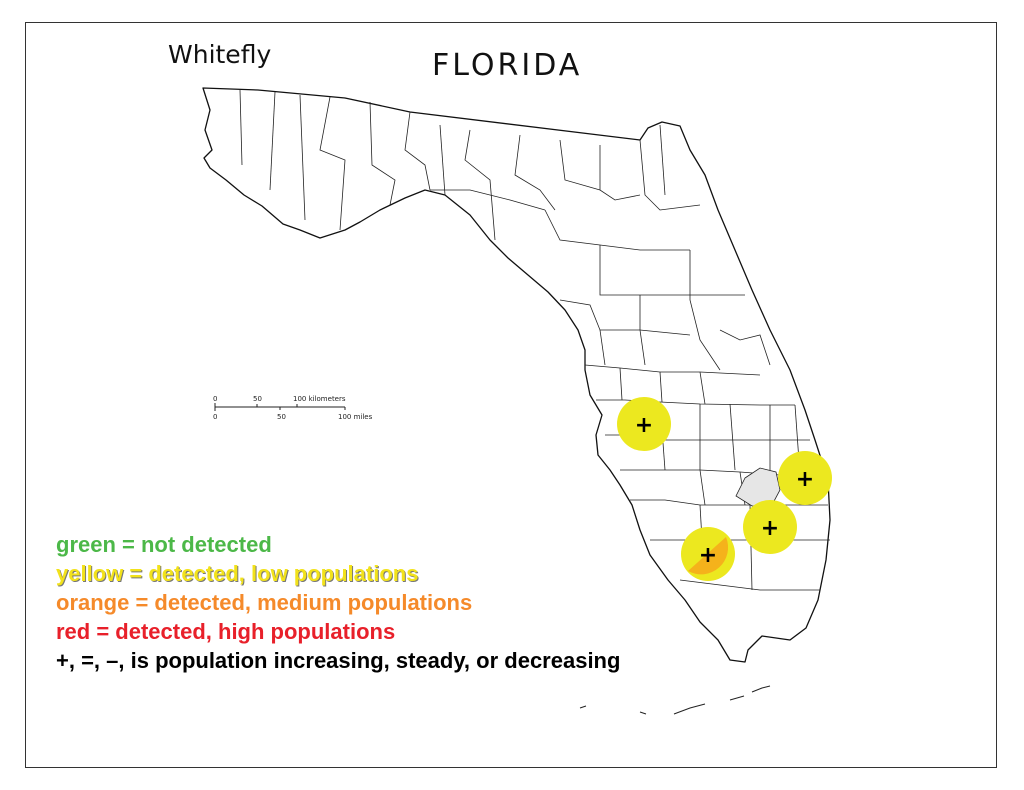 The image size is (1024, 790). I want to click on scale-mi-0: 0, so click(215, 417).